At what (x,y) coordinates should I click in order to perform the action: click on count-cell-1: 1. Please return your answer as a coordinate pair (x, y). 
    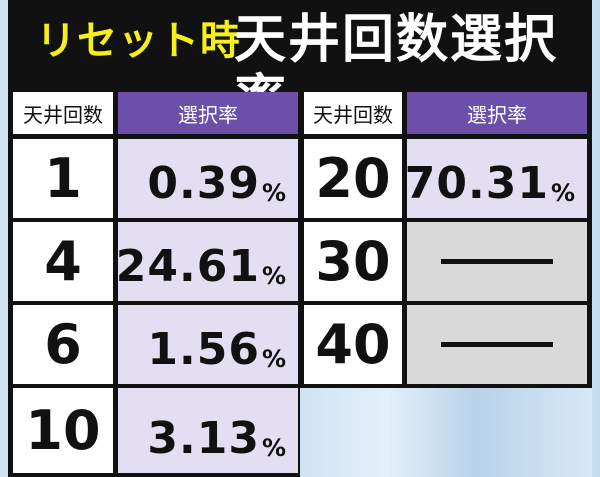
    Looking at the image, I should click on (63, 178).